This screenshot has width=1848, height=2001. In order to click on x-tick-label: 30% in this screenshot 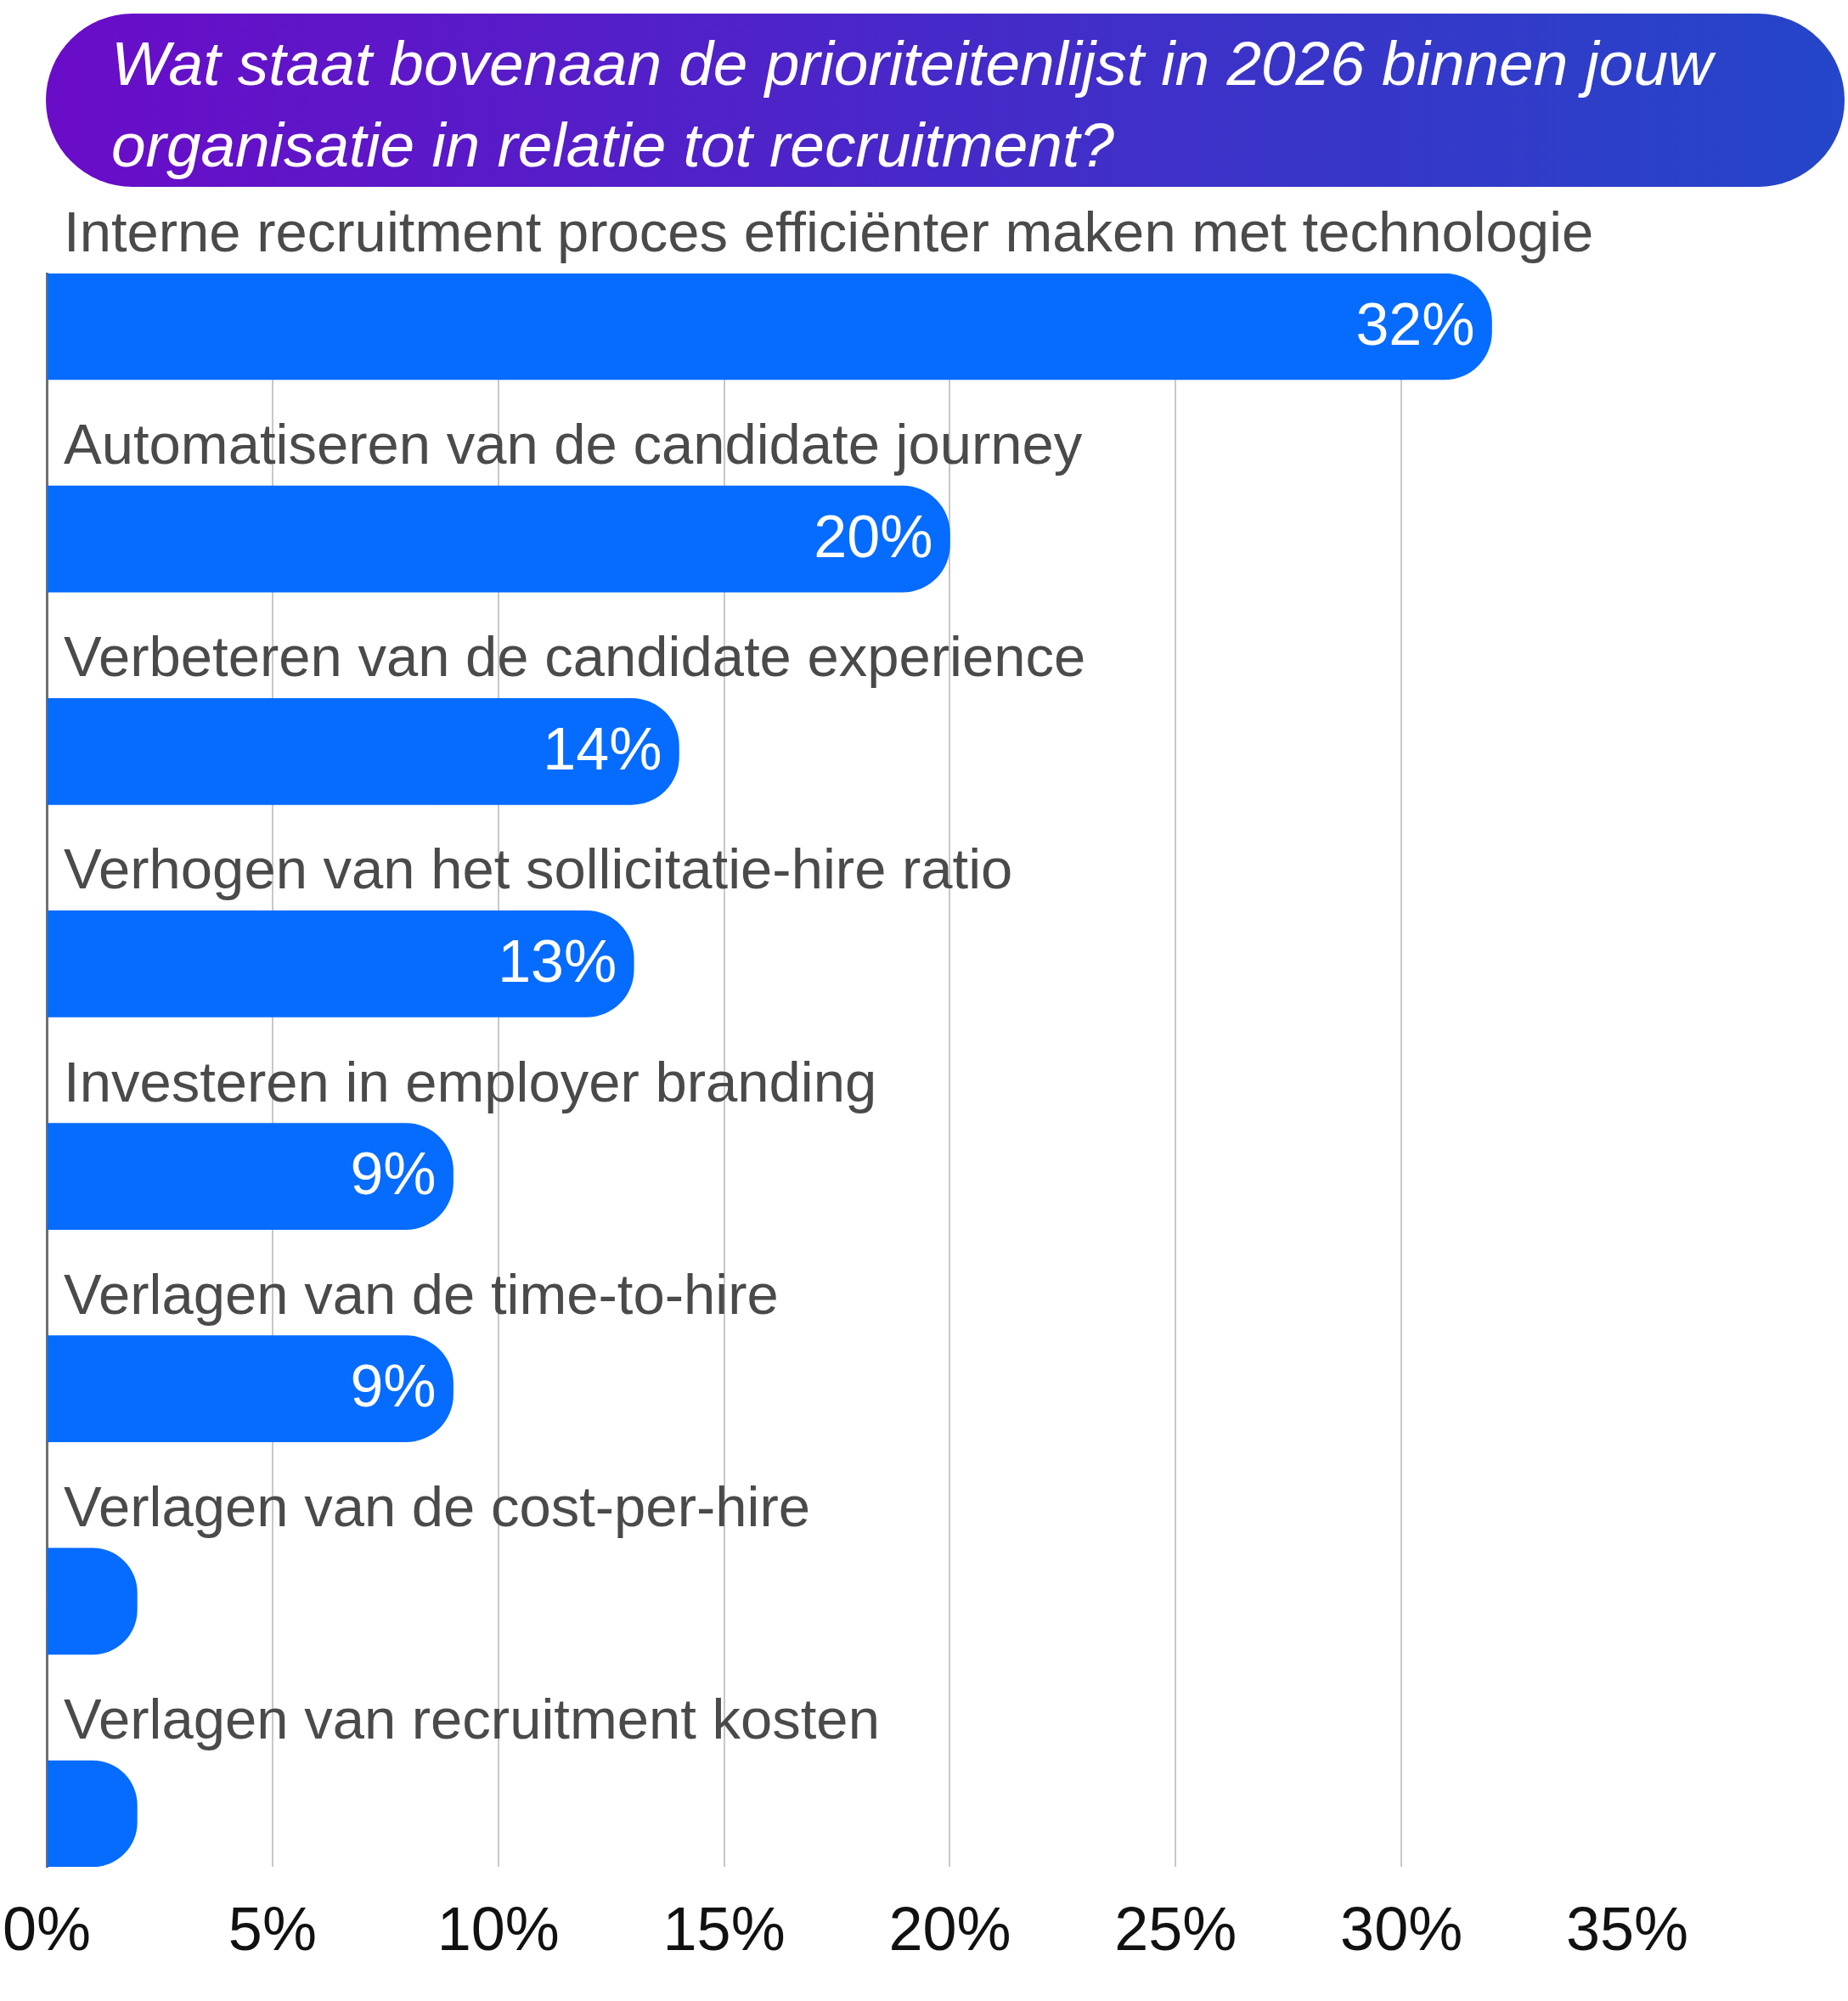, I will do `click(1401, 1929)`.